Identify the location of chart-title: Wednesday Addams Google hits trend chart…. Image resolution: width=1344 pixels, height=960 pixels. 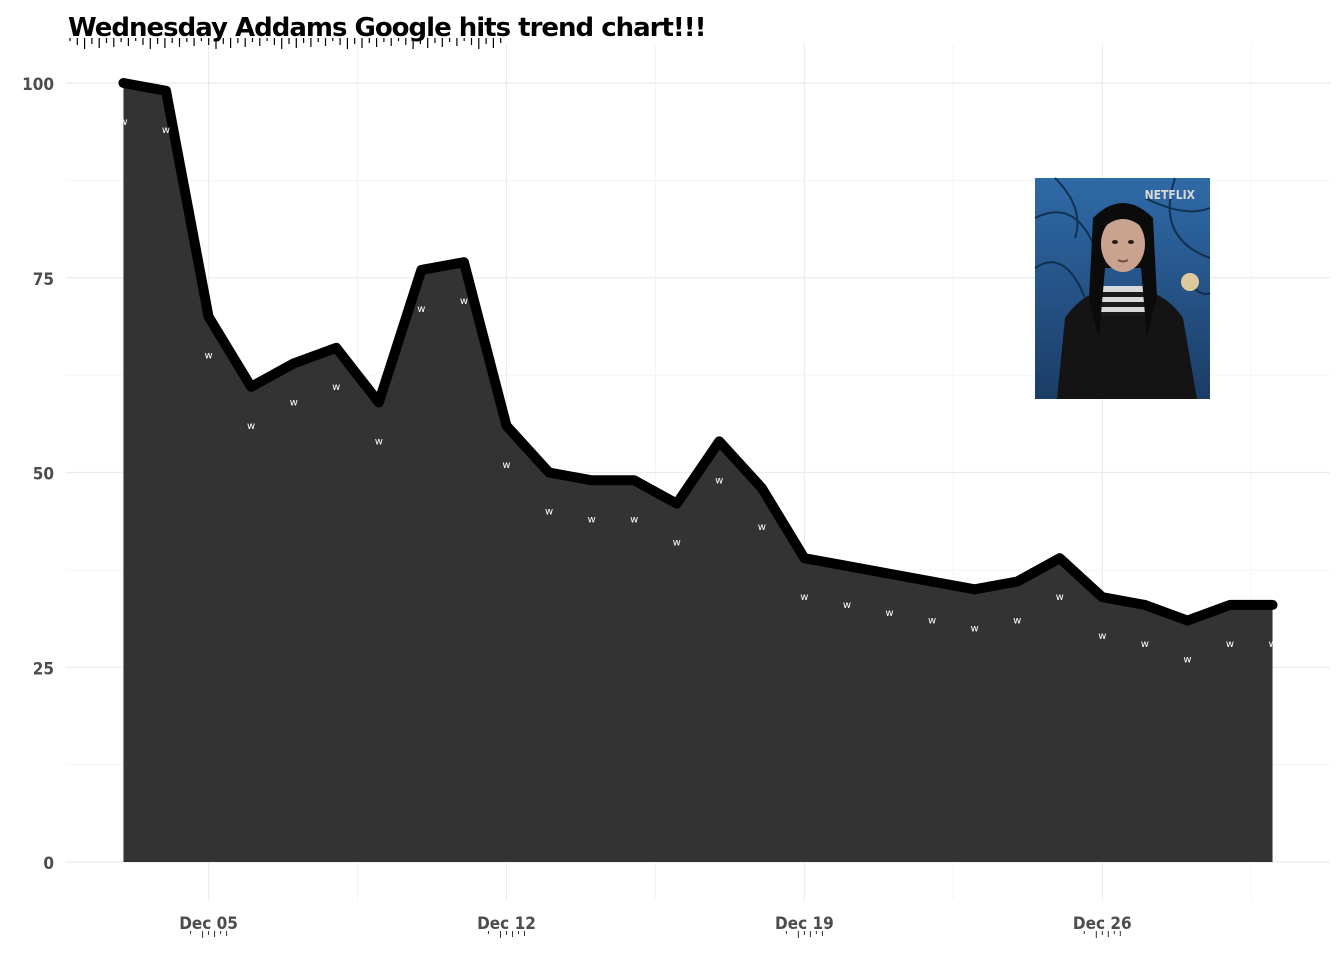
(386, 28).